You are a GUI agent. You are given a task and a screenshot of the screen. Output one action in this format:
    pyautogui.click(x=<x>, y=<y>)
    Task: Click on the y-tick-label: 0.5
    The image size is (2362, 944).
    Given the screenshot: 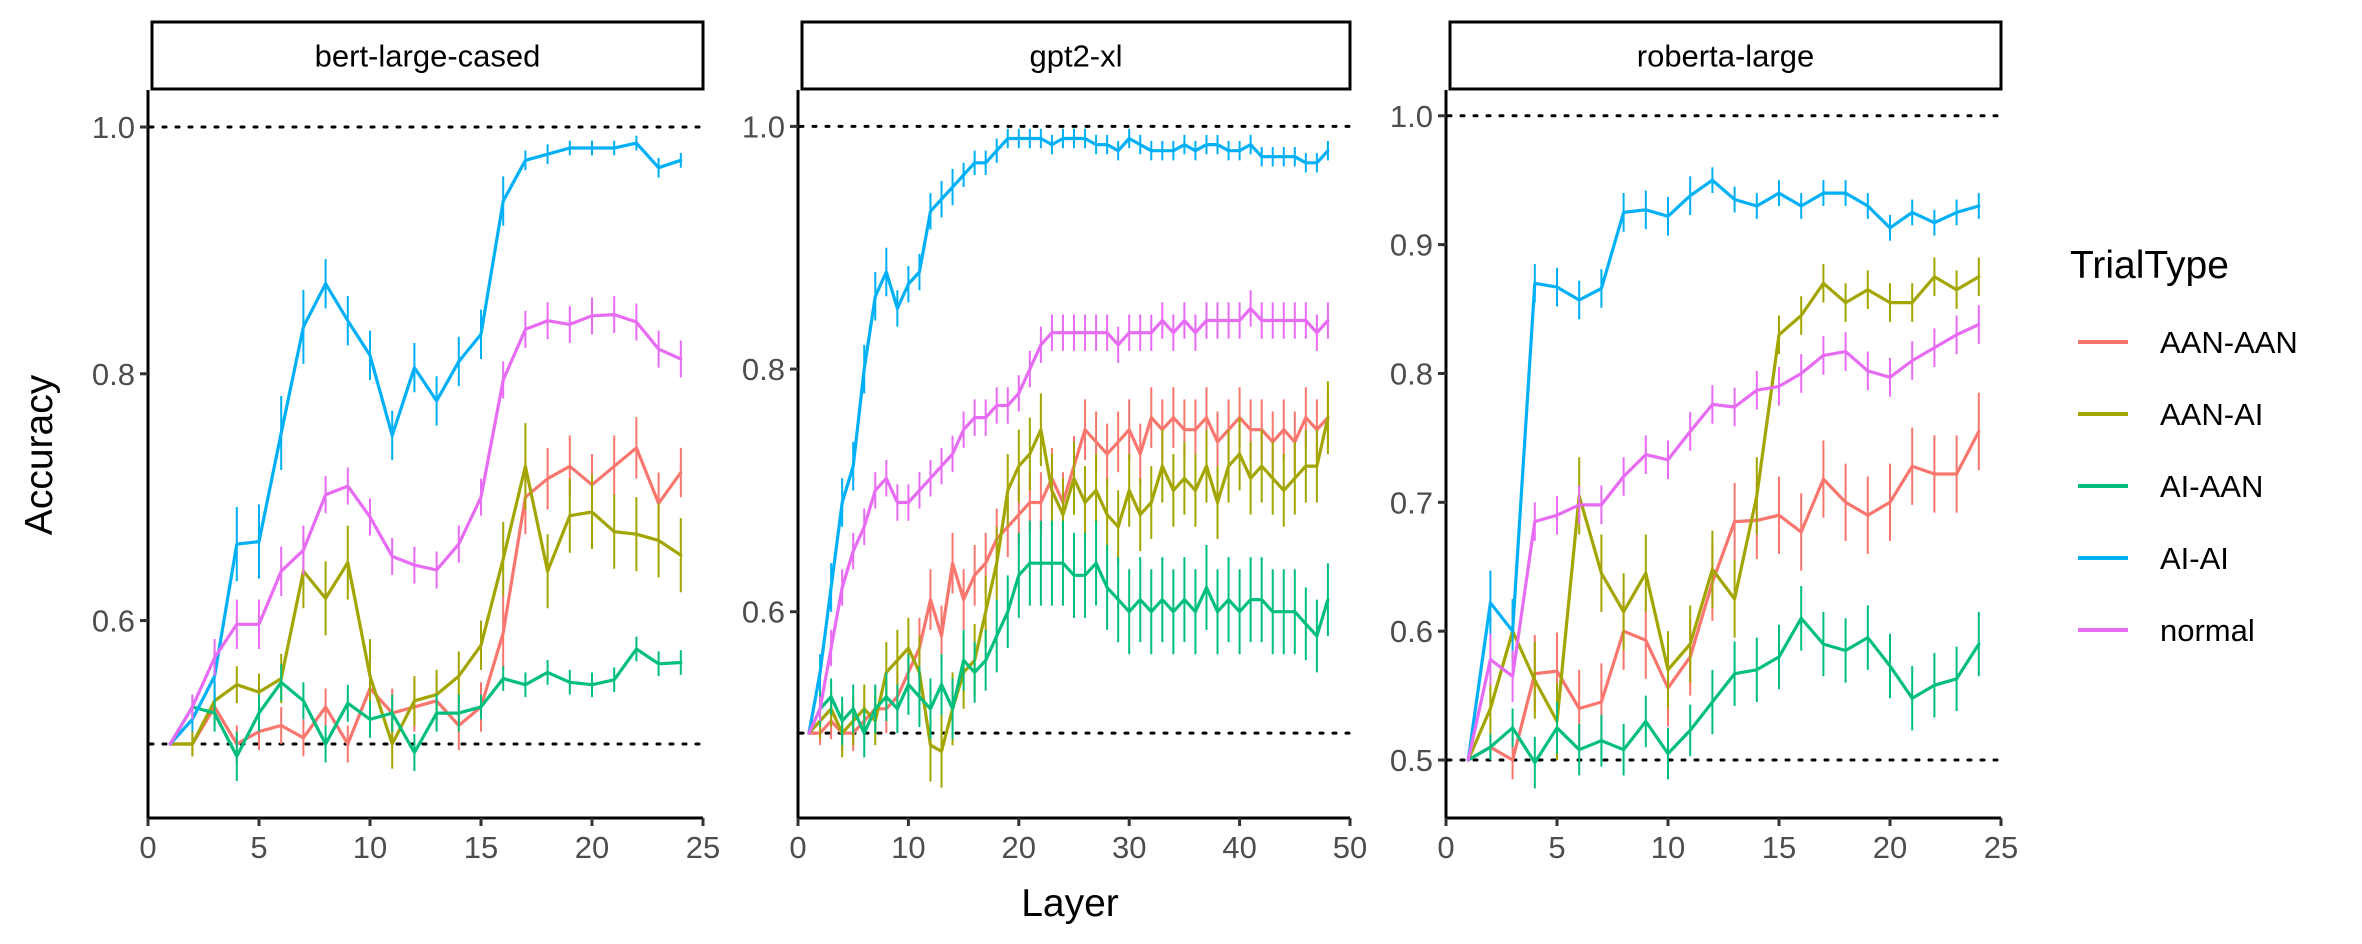 What is the action you would take?
    pyautogui.click(x=1411, y=760)
    